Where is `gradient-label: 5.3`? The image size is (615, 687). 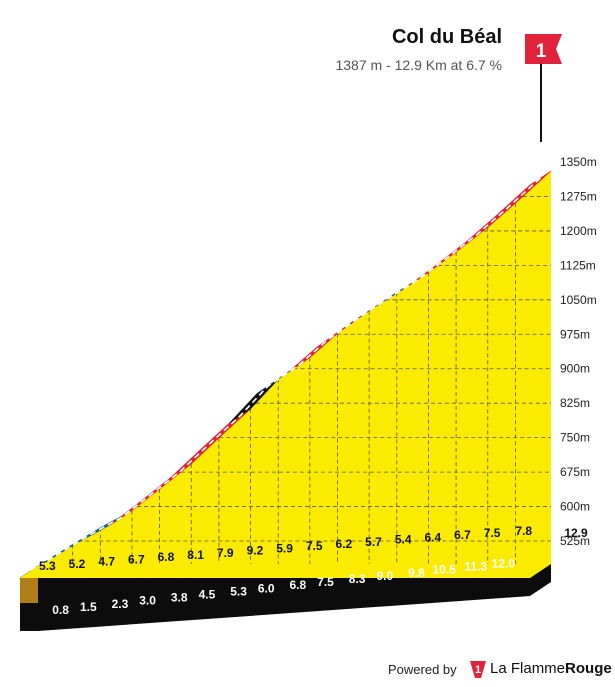
gradient-label: 5.3 is located at coordinates (47, 566).